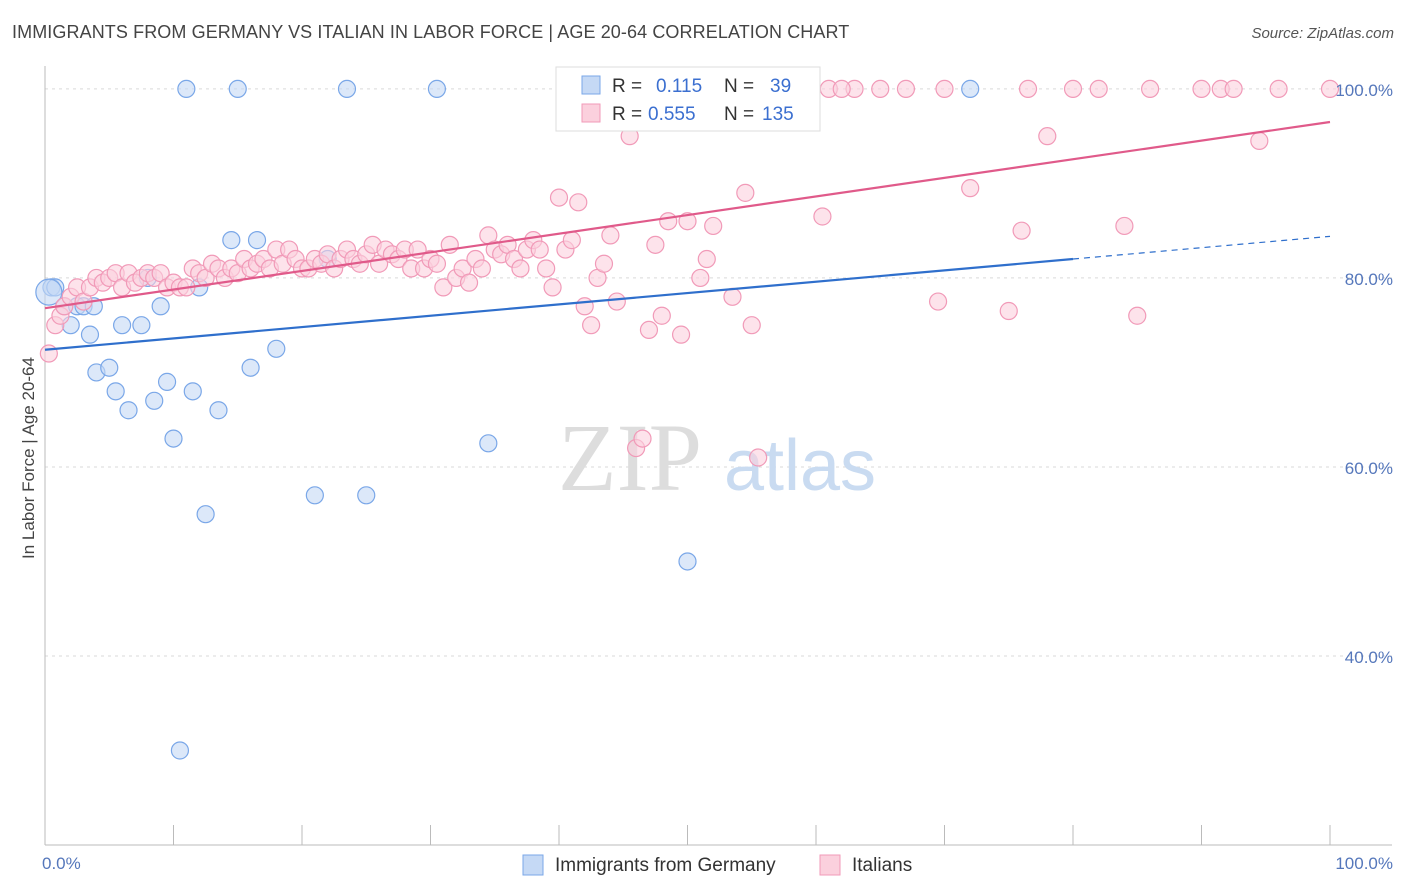 This screenshot has height=892, width=1406. I want to click on watermark-zip: ZIP, so click(630, 457).